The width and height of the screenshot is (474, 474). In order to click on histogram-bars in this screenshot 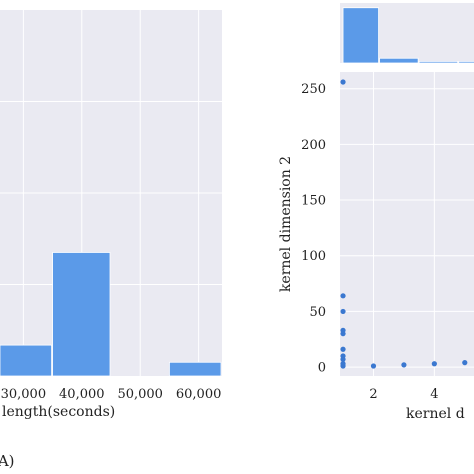, I will do `click(111, 314)`.